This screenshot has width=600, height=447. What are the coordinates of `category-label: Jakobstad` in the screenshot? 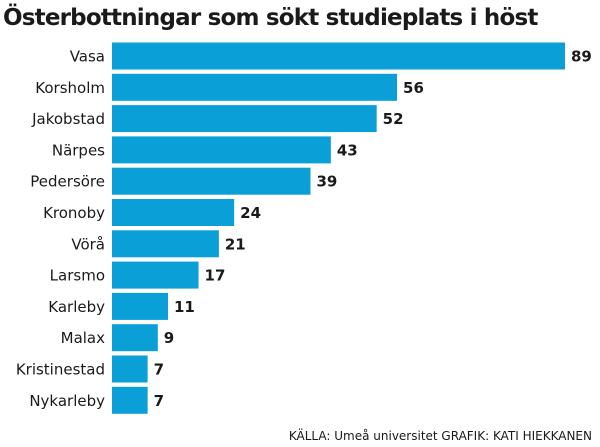 It's located at (68, 119).